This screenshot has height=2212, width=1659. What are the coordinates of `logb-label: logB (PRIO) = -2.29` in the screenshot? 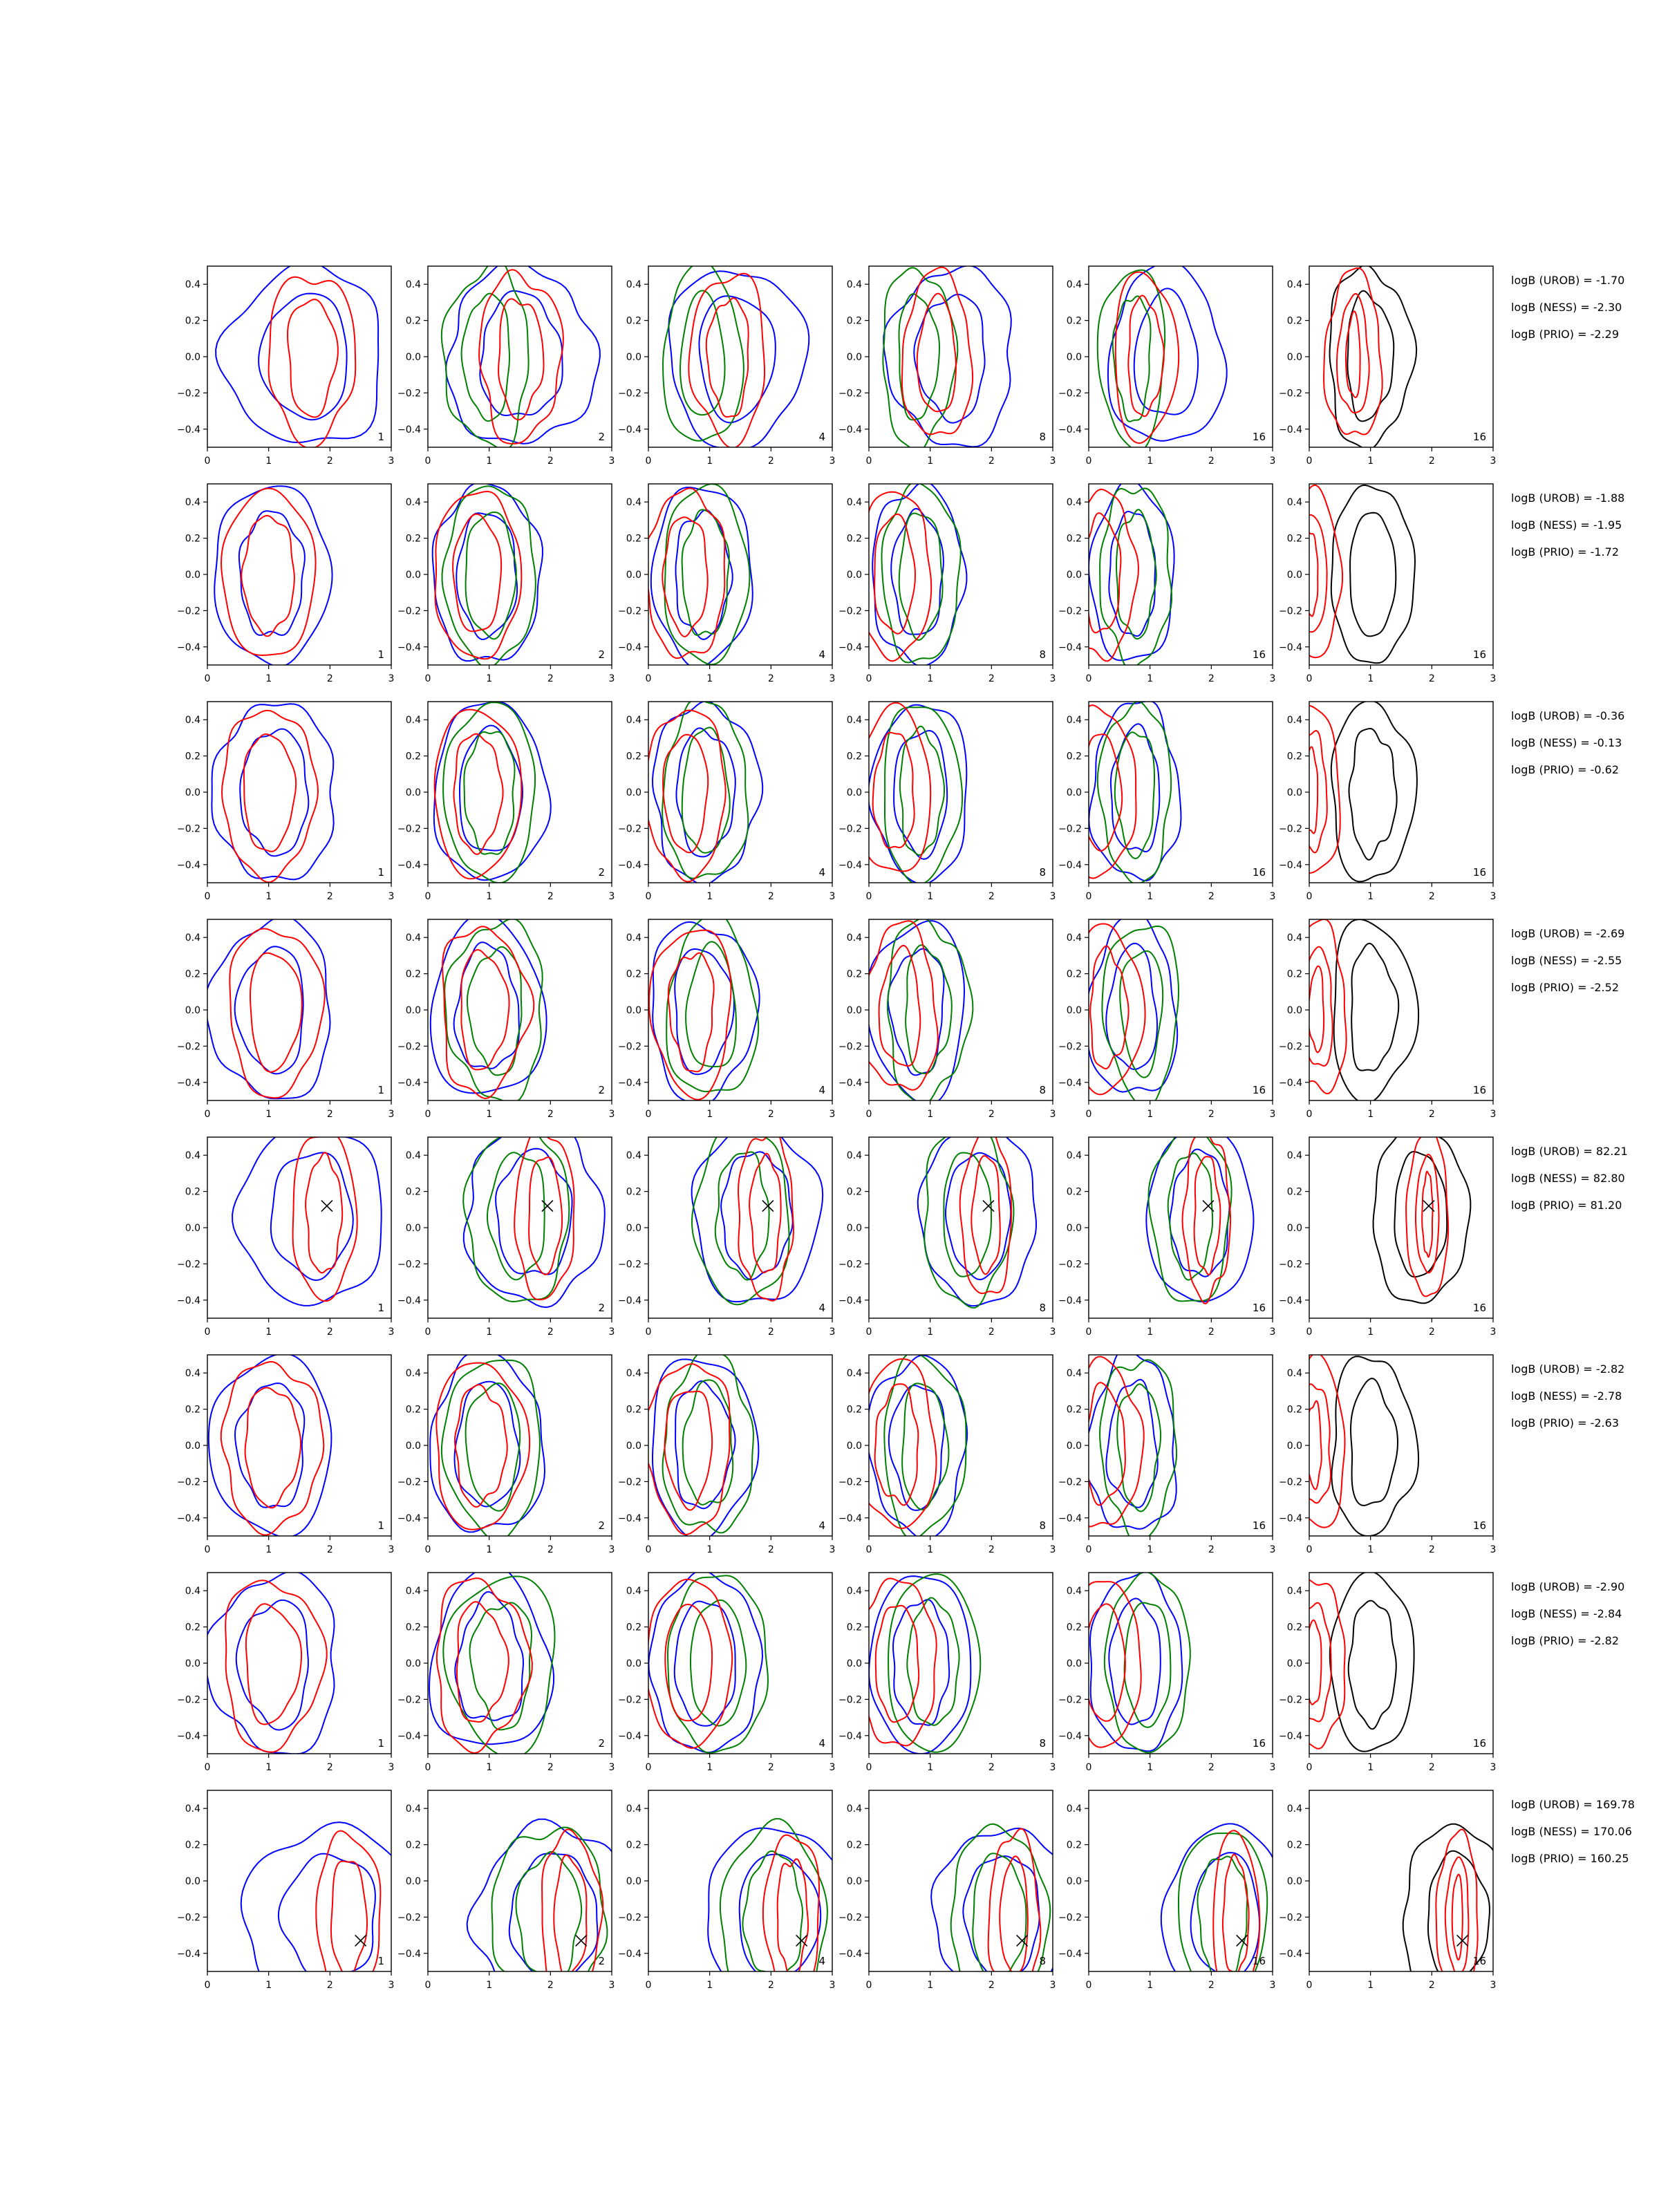 It's located at (1565, 334).